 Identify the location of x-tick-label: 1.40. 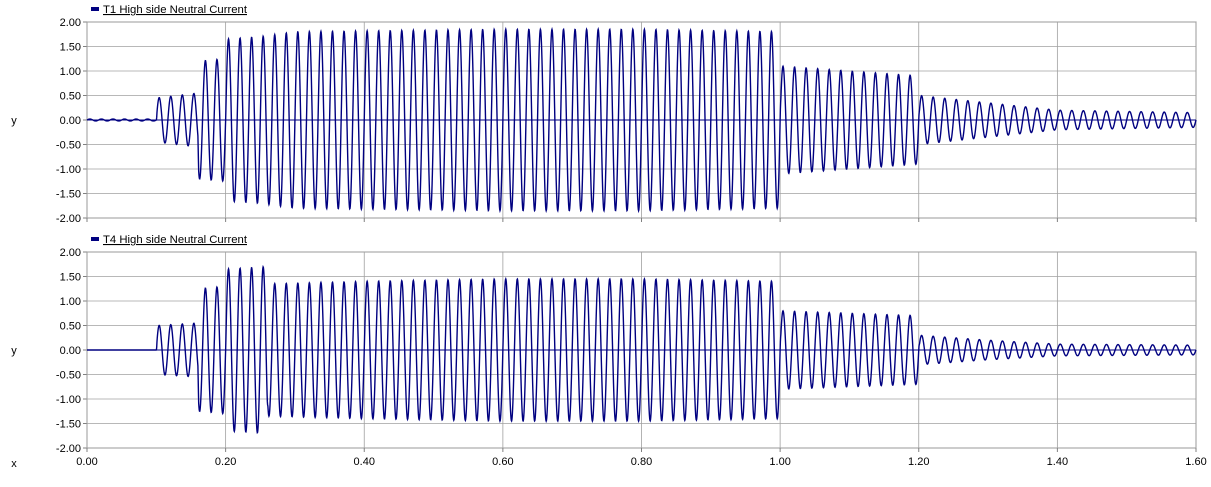
(1057, 462).